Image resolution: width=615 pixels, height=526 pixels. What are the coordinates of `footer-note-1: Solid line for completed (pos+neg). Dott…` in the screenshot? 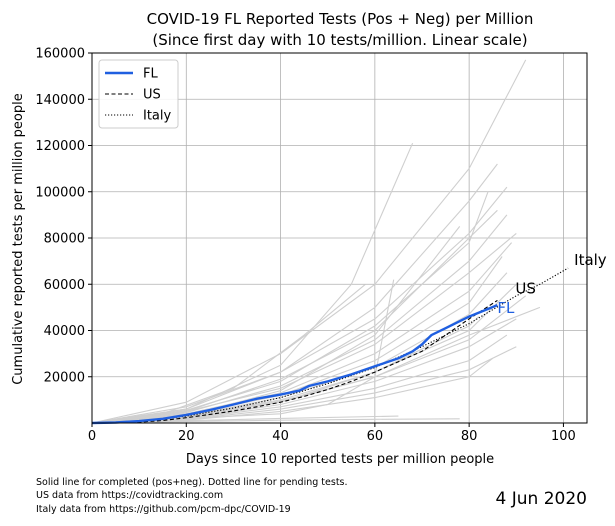 It's located at (192, 482).